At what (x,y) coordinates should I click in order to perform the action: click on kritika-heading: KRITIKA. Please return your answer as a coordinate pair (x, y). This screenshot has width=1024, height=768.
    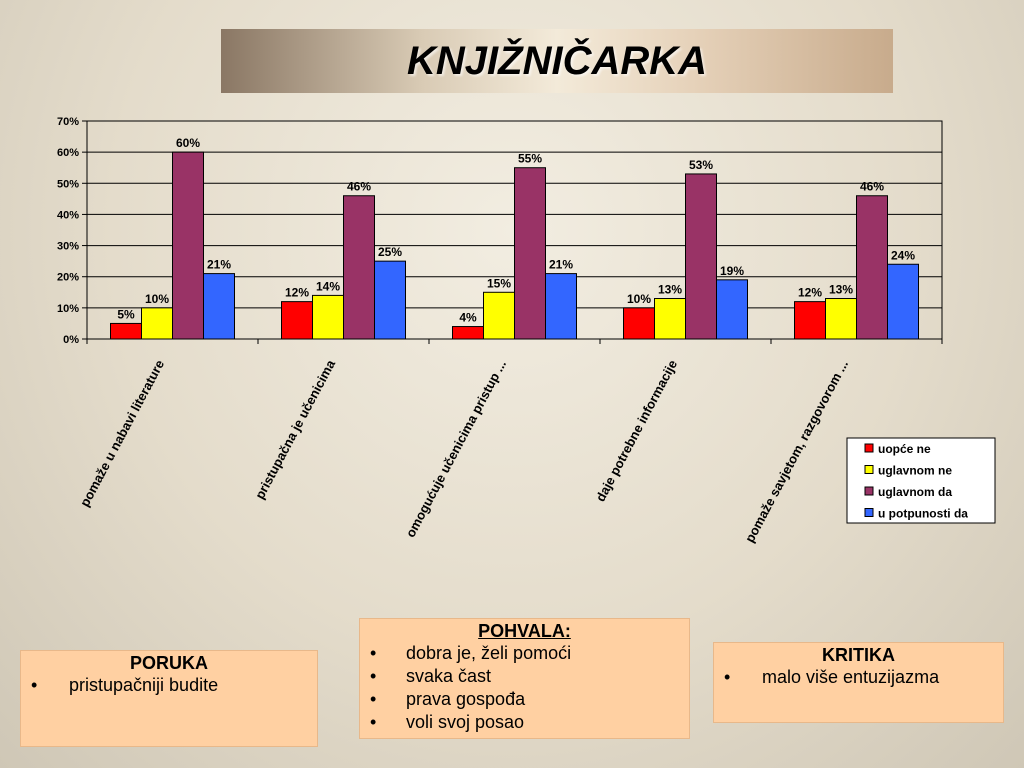
    Looking at the image, I should click on (858, 655).